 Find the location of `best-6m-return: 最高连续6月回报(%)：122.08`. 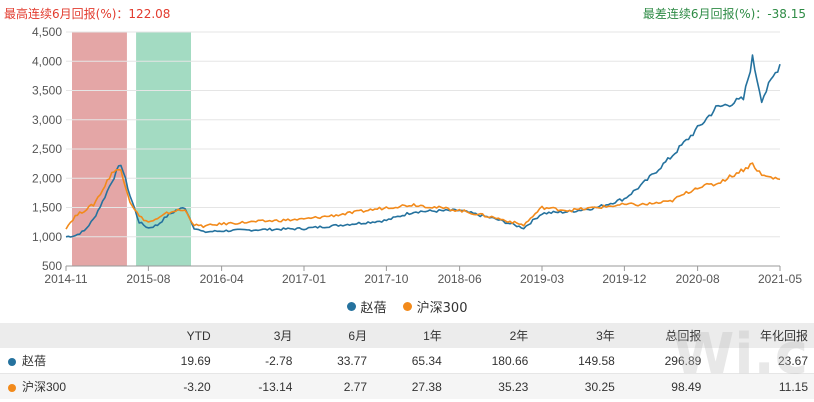

best-6m-return: 最高连续6月回报(%)：122.08 is located at coordinates (87, 14).